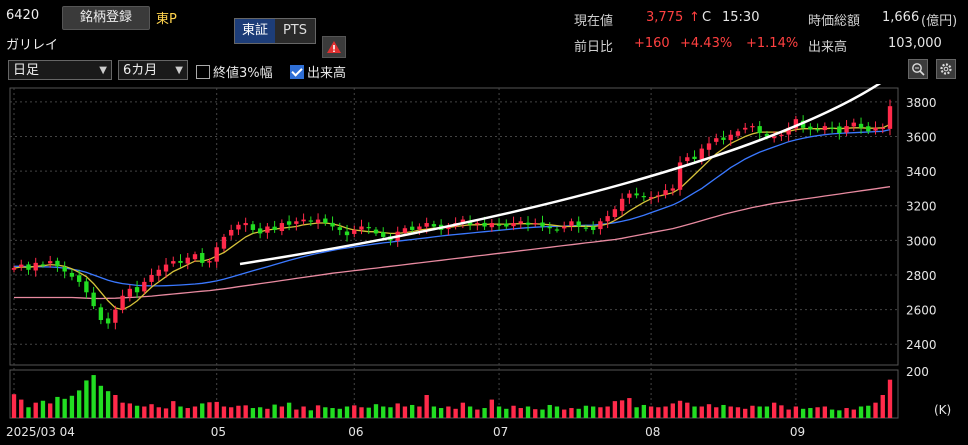 The width and height of the screenshot is (968, 445). What do you see at coordinates (234, 71) in the screenshot?
I see `option-close-3pct: 終値3%幅` at bounding box center [234, 71].